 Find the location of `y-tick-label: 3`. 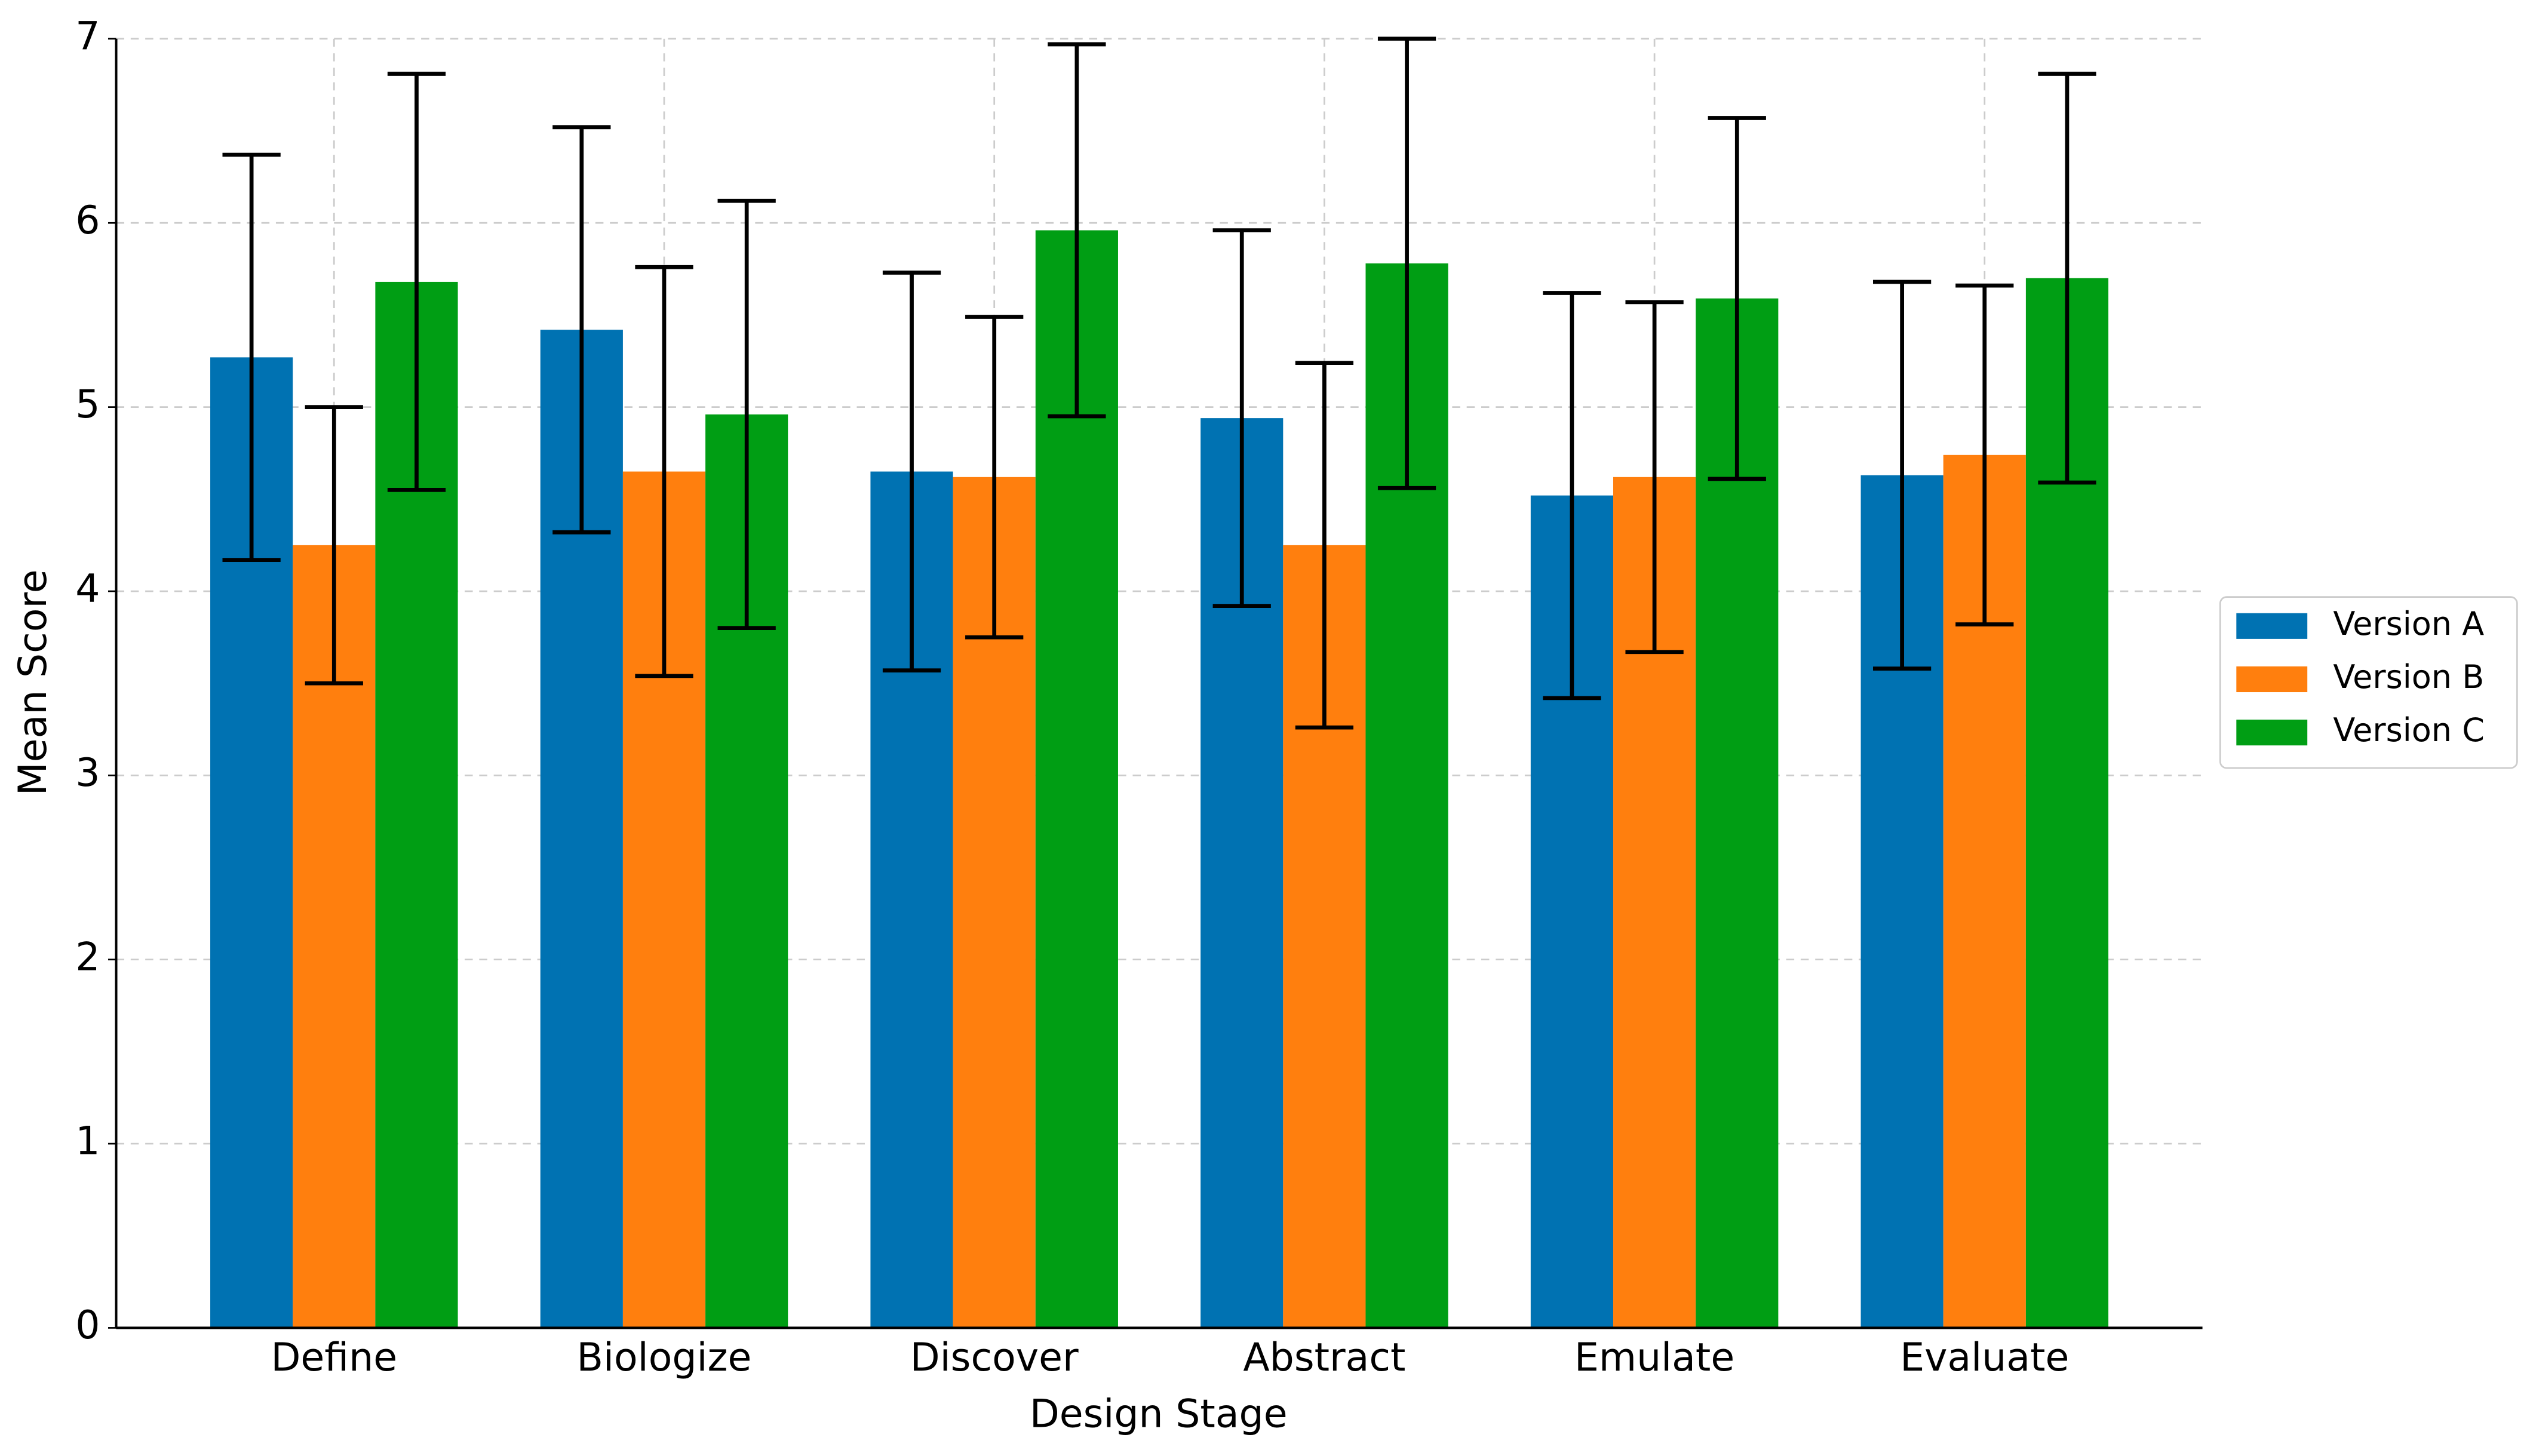

y-tick-label: 3 is located at coordinates (88, 773).